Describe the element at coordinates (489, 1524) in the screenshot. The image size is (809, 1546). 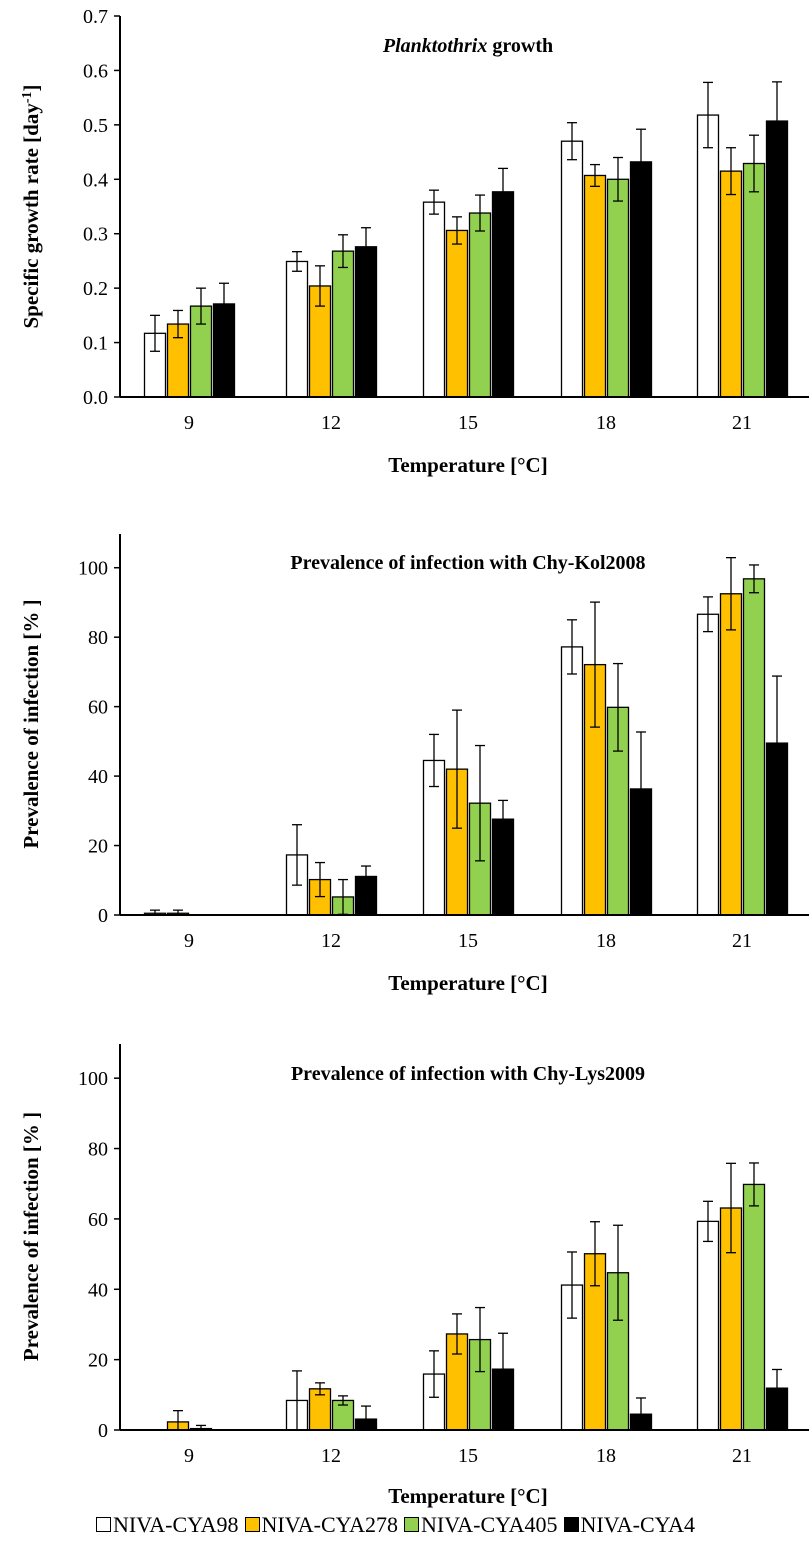
I see `legend-label-cya405: NIVA-CYA405` at that location.